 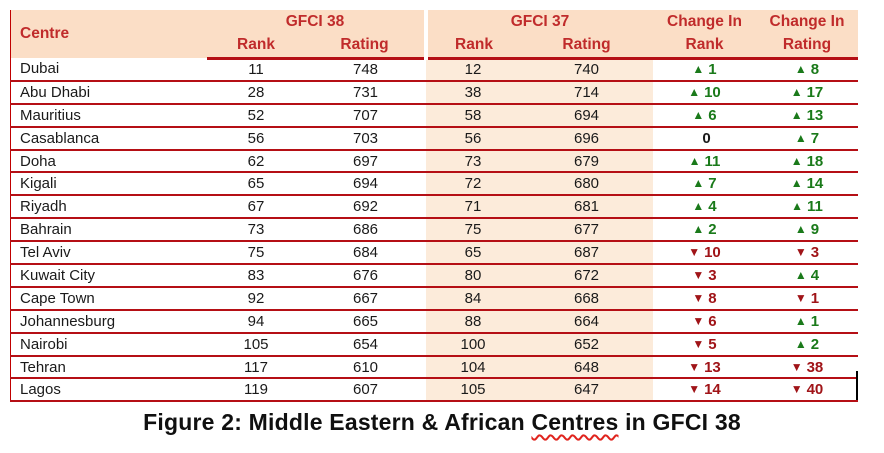 I want to click on gfci37-rating-cell: 740, so click(x=586, y=70).